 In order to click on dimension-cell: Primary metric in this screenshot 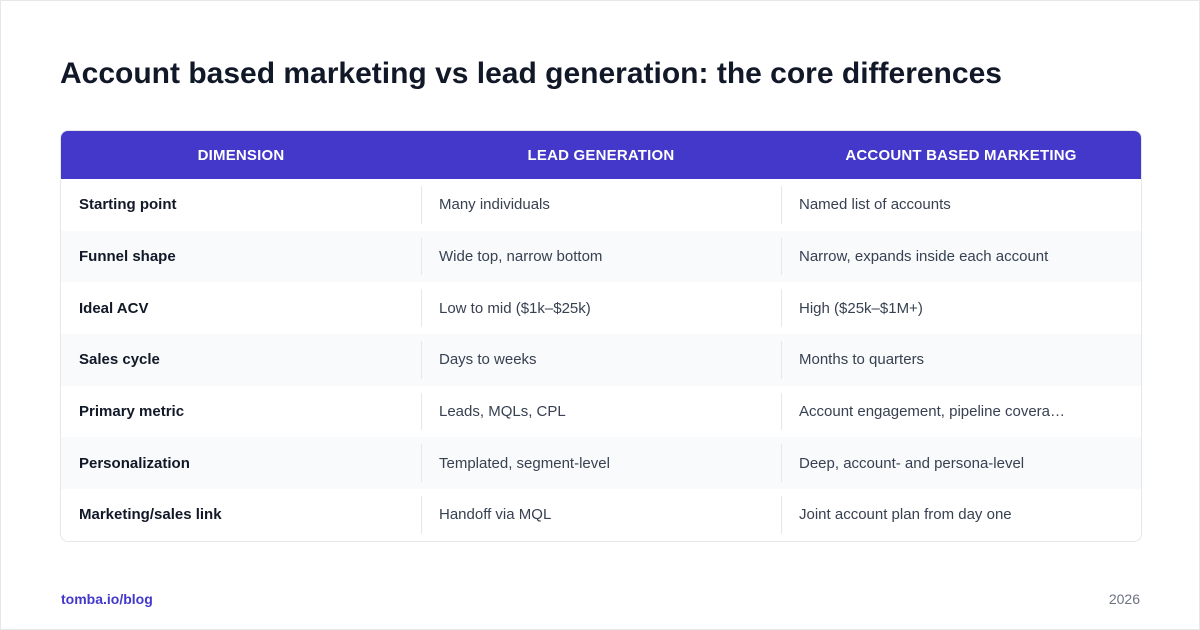, I will do `click(132, 412)`.